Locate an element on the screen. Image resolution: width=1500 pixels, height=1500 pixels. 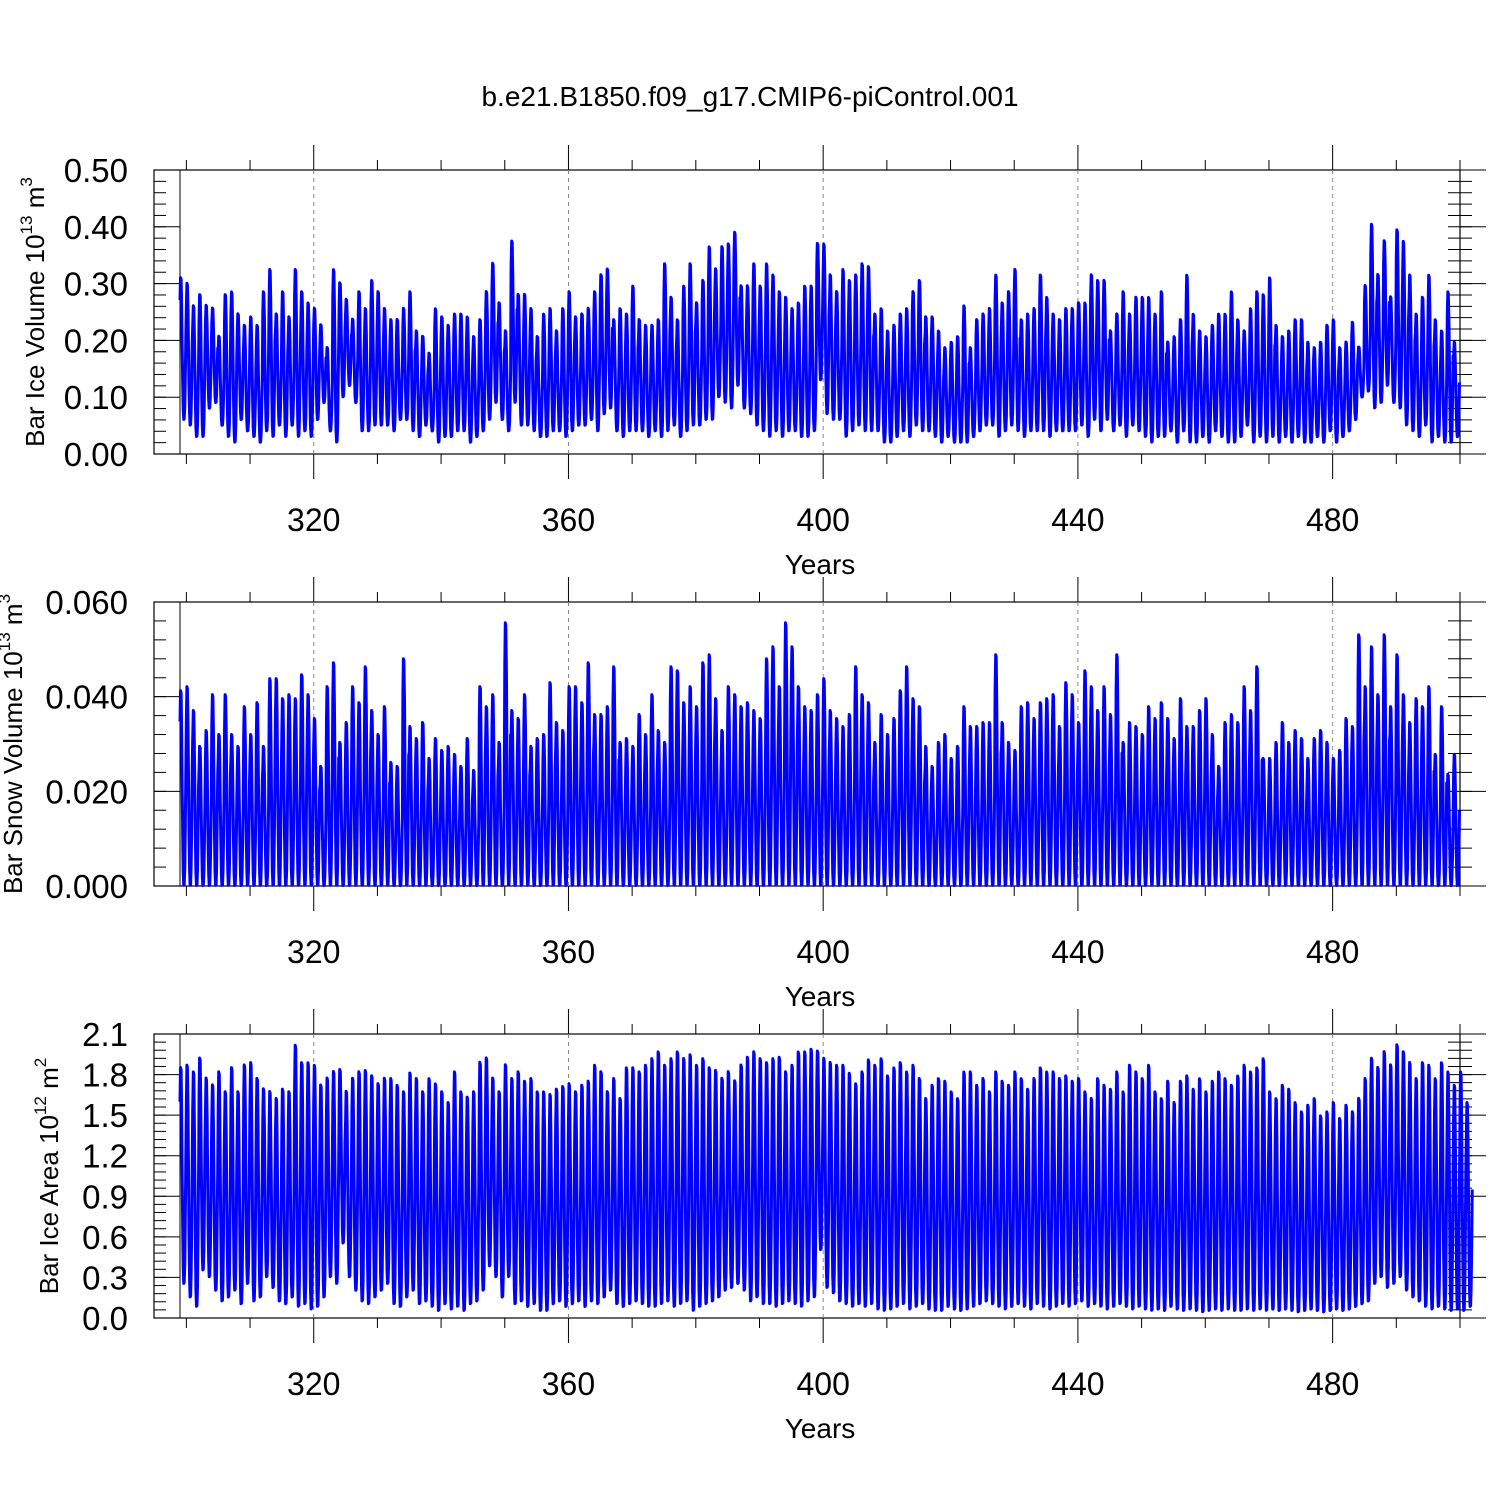
y-axis-label-text: Bar Ice Volume 10 is located at coordinates (35, 340).